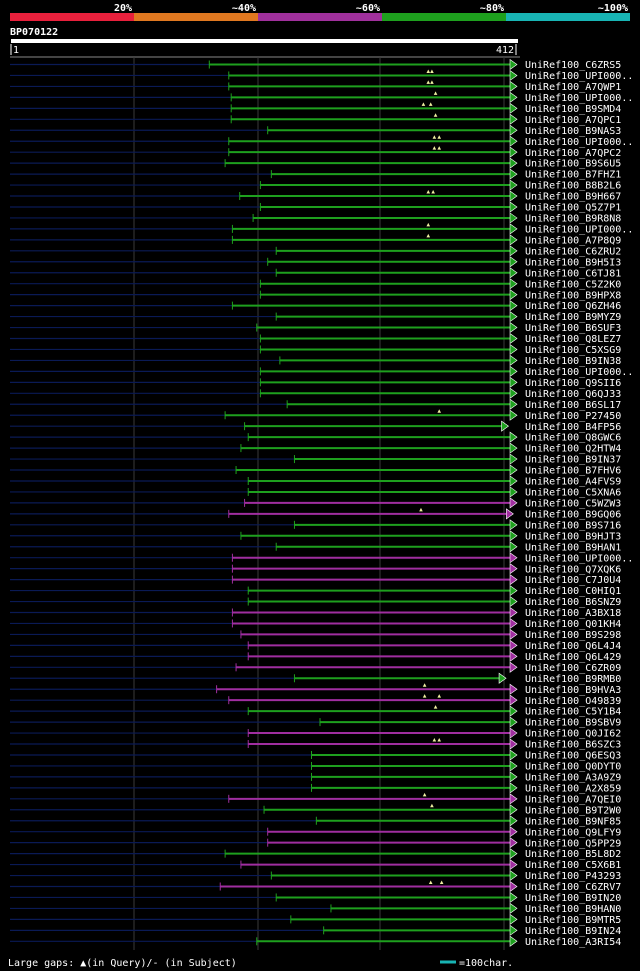 The height and width of the screenshot is (971, 640). Describe the element at coordinates (573, 120) in the screenshot. I see `hit-label: UniRef100_A7QPC1` at that location.